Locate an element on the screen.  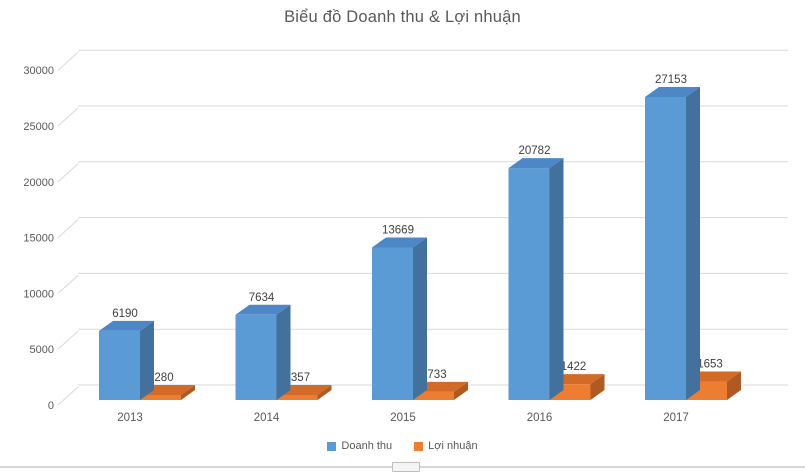
x-axis-label-2017: 2017 is located at coordinates (676, 418).